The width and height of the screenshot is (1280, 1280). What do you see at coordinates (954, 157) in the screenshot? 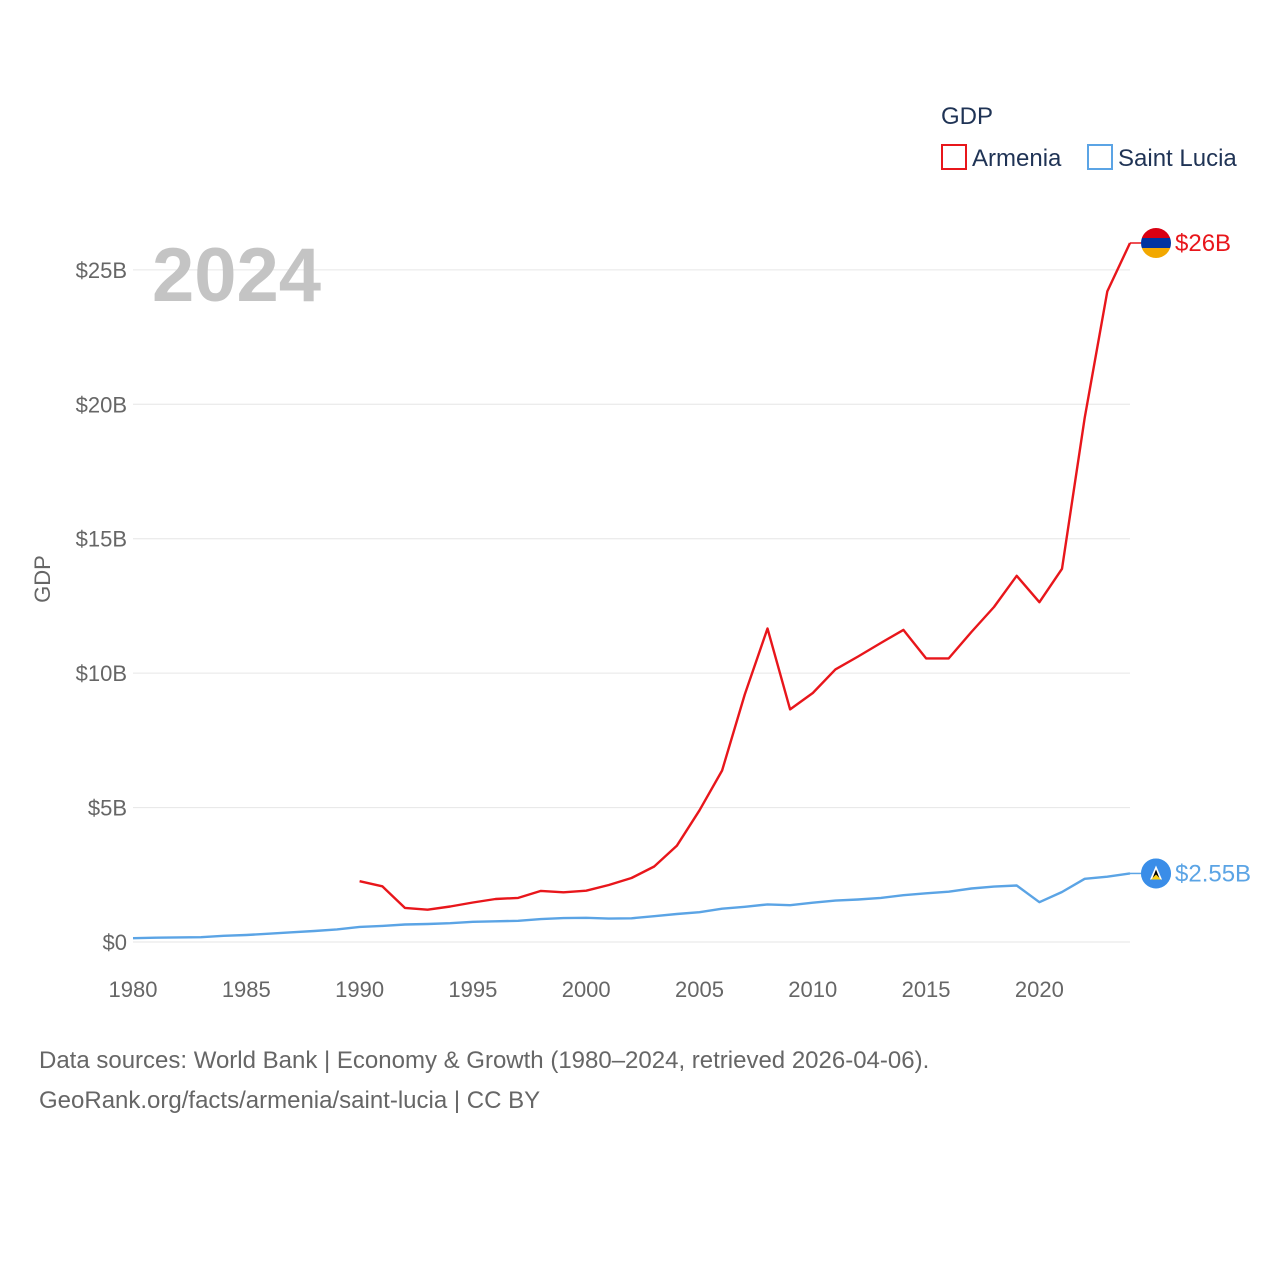
I see `legend-swatch-armenia` at bounding box center [954, 157].